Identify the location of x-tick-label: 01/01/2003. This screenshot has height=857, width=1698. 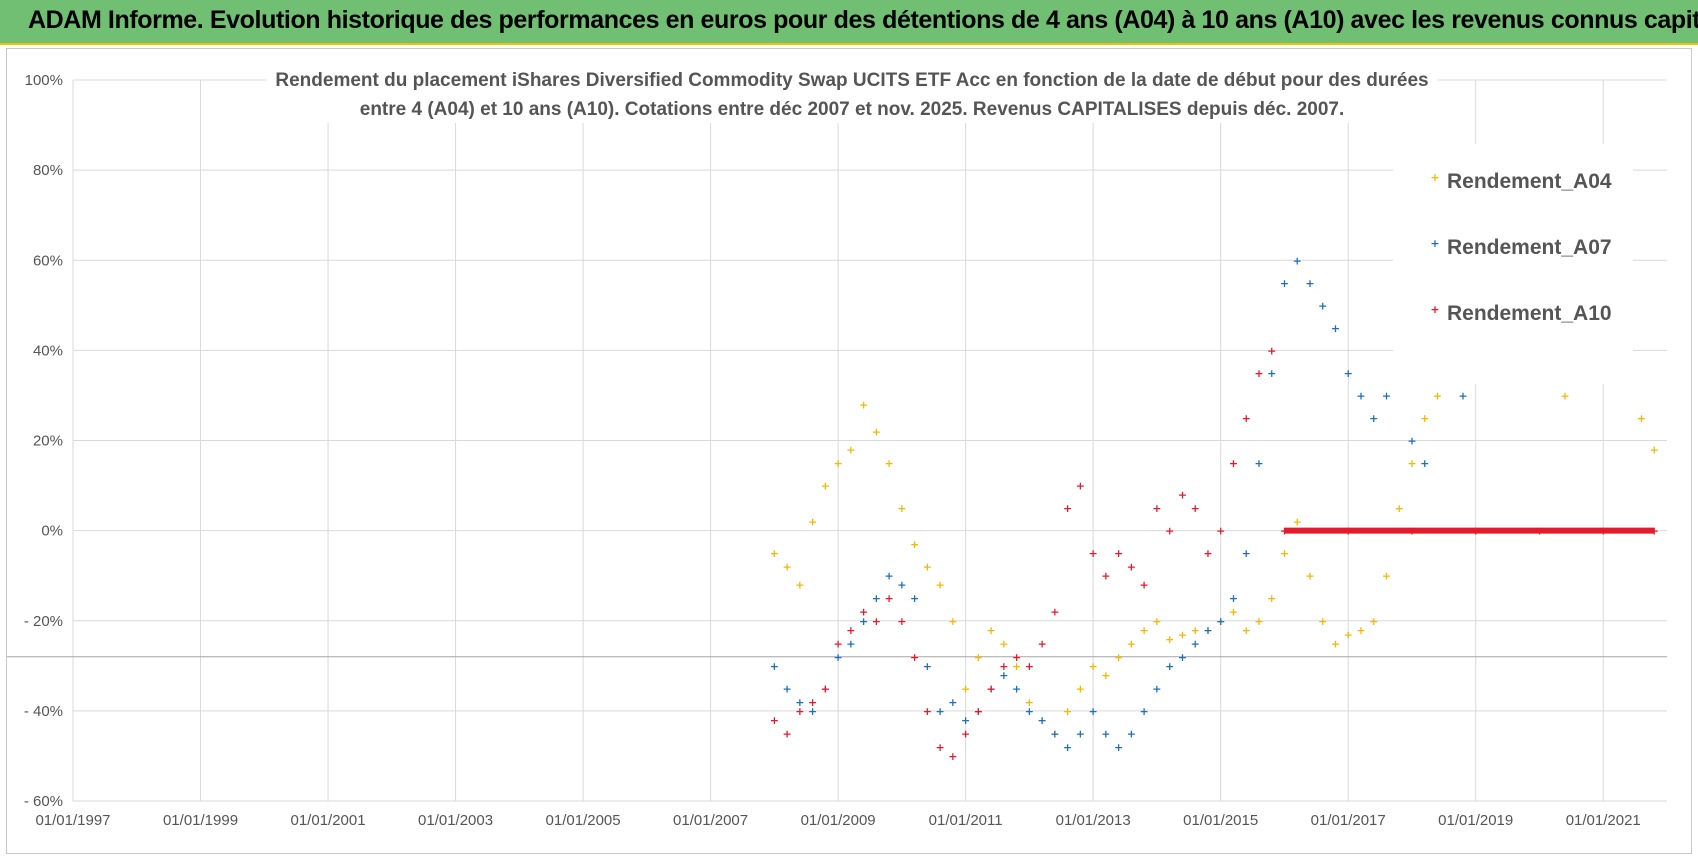
(455, 820).